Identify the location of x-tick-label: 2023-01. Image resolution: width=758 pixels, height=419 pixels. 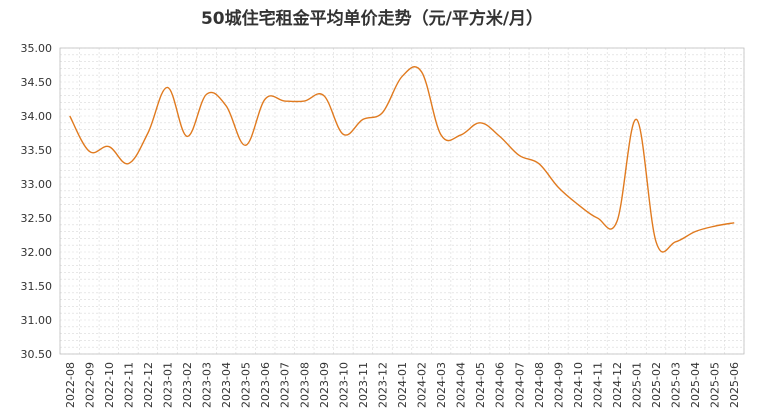
(167, 385).